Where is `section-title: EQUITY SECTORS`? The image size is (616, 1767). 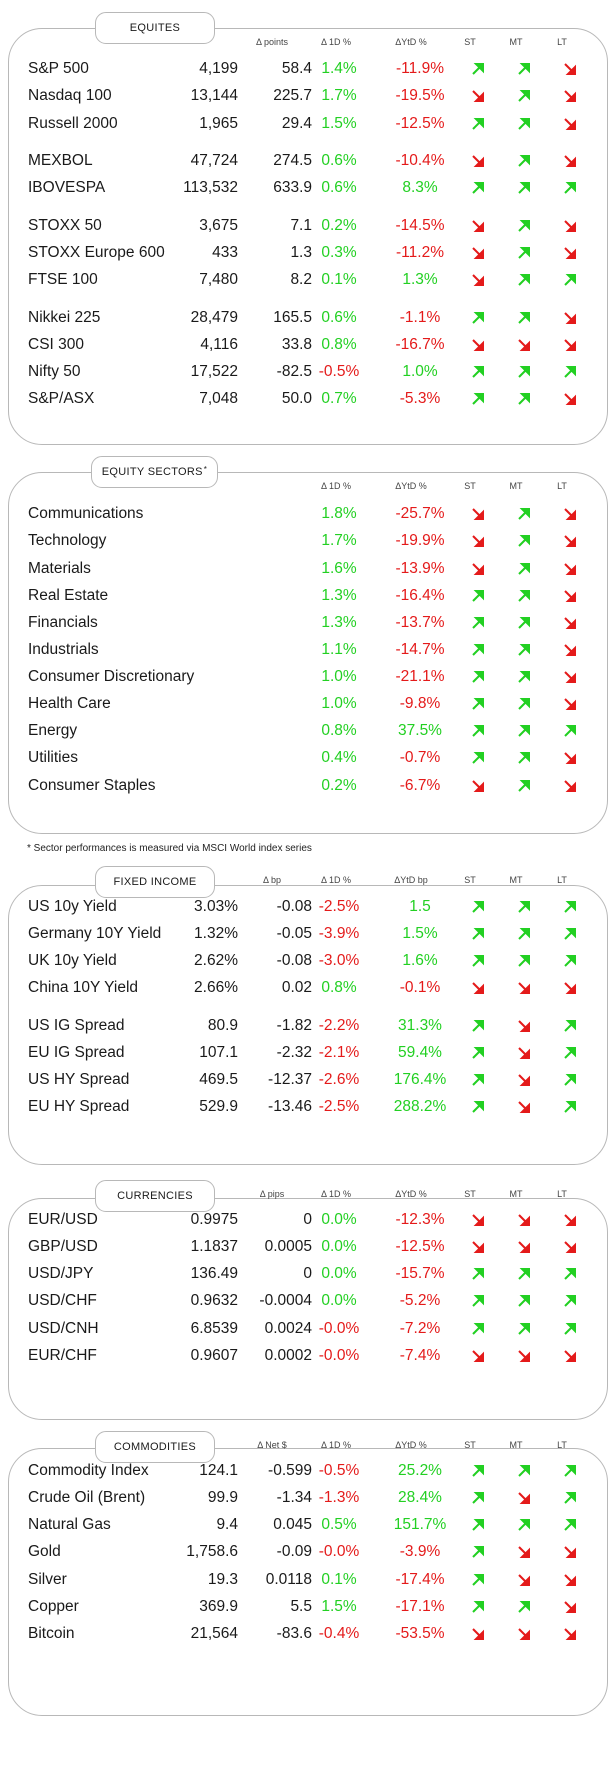 section-title: EQUITY SECTORS is located at coordinates (152, 472).